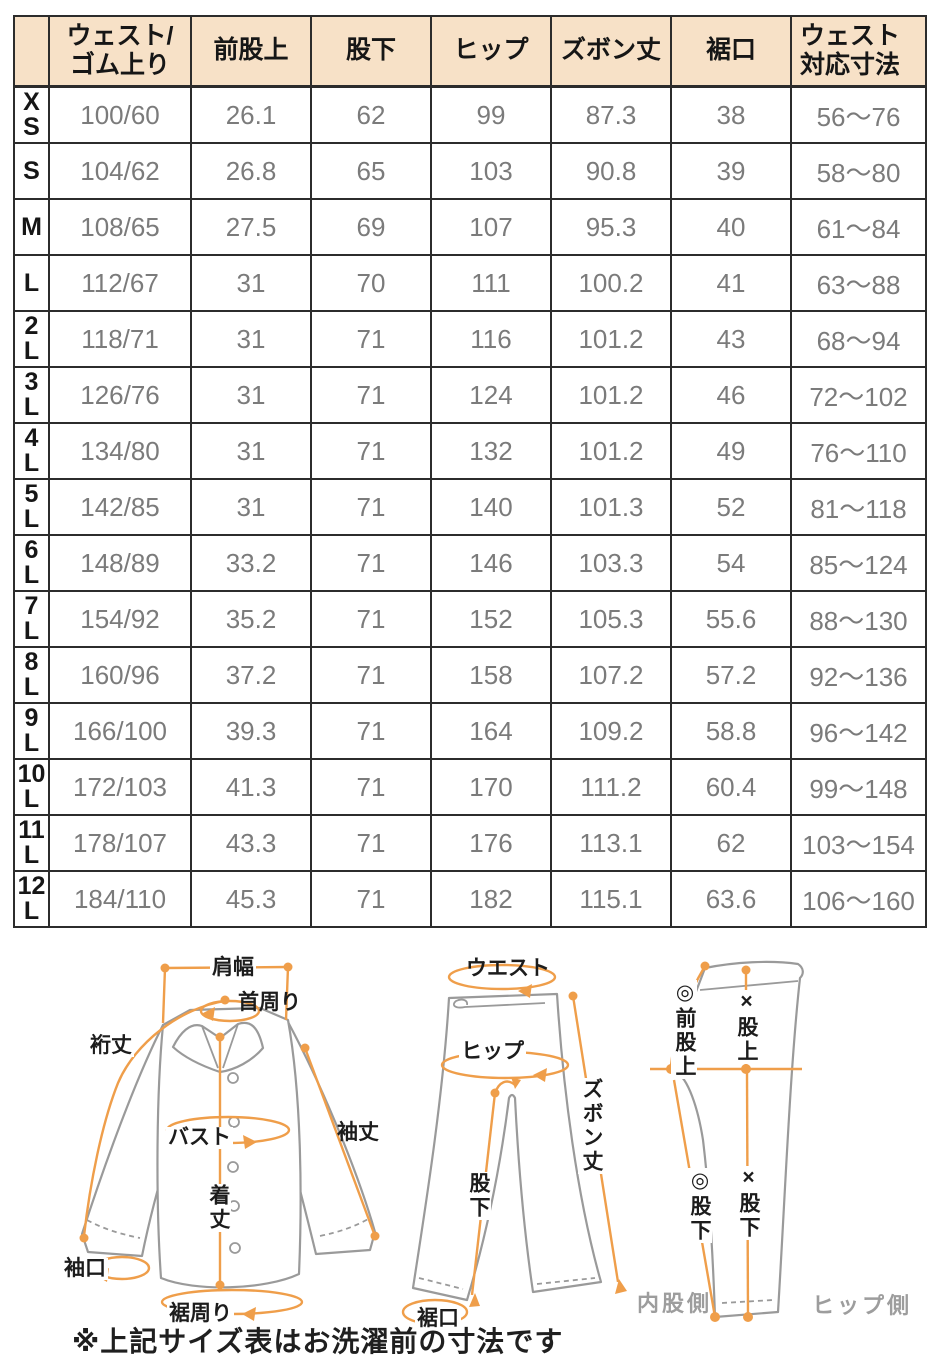  What do you see at coordinates (611, 787) in the screenshot?
I see `size-value-cell: 111.2` at bounding box center [611, 787].